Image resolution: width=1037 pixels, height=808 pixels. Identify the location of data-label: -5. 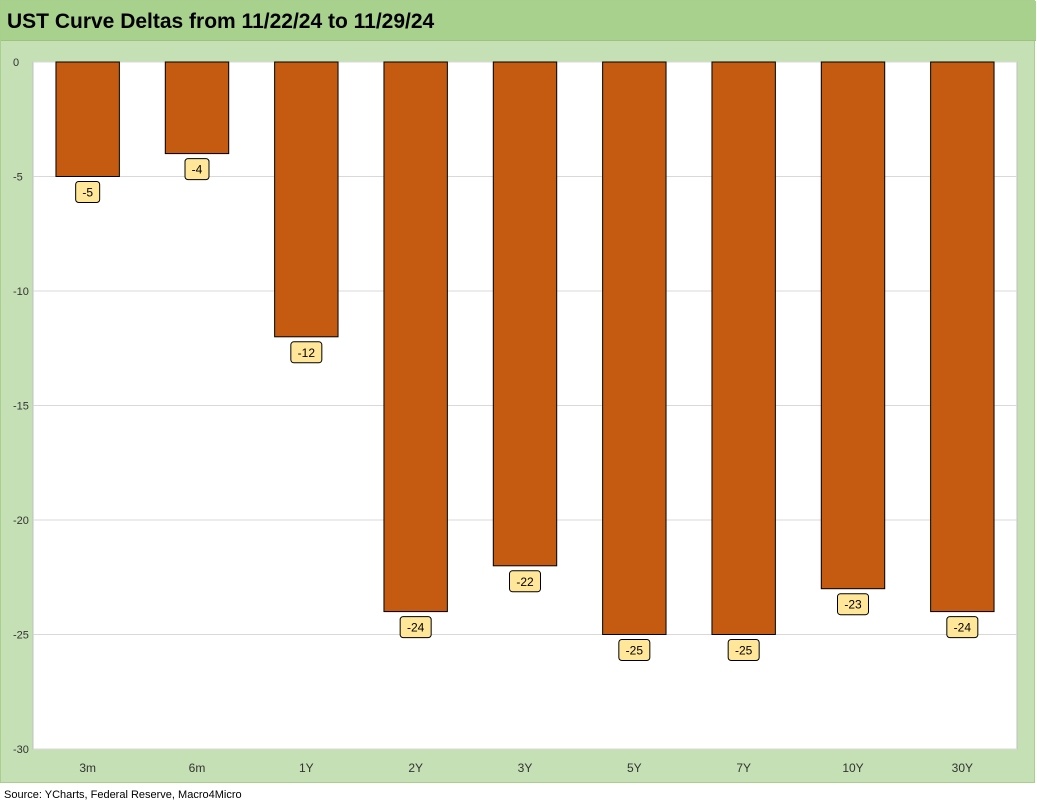
(87, 193).